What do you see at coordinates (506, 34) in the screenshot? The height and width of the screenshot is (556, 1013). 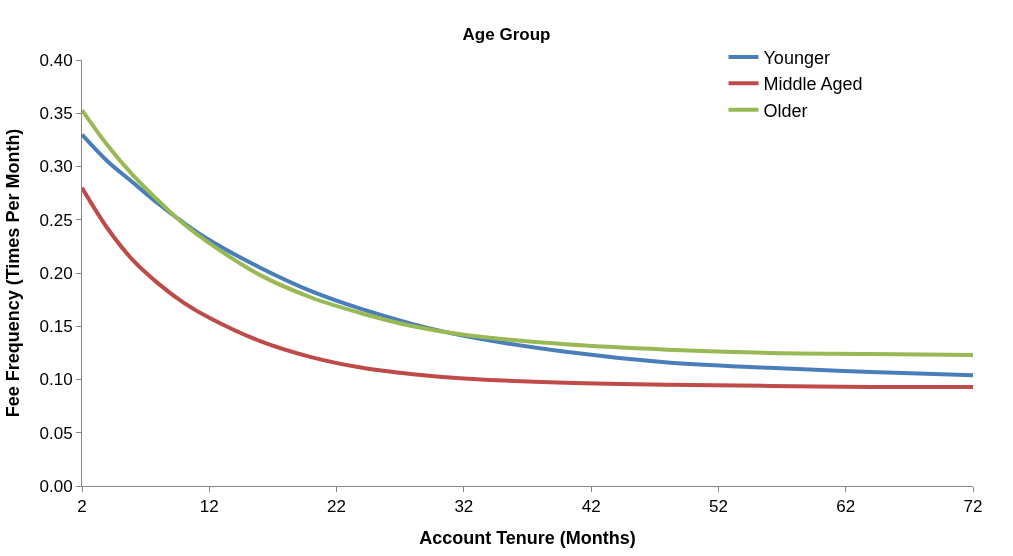 I see `chart-title: Age Group` at bounding box center [506, 34].